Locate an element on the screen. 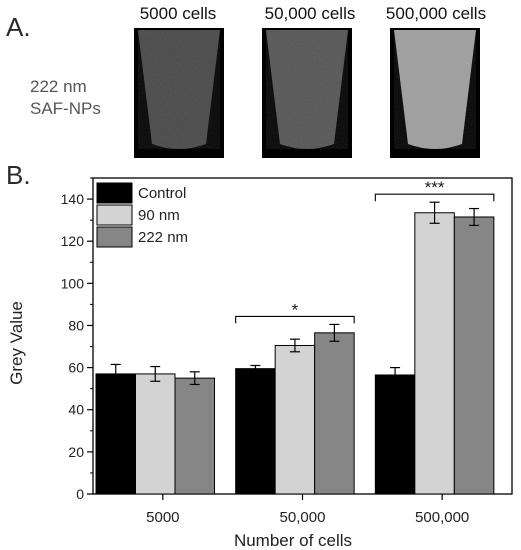 Image resolution: width=521 pixels, height=550 pixels. y-axis-title: Grey Value is located at coordinates (16, 343).